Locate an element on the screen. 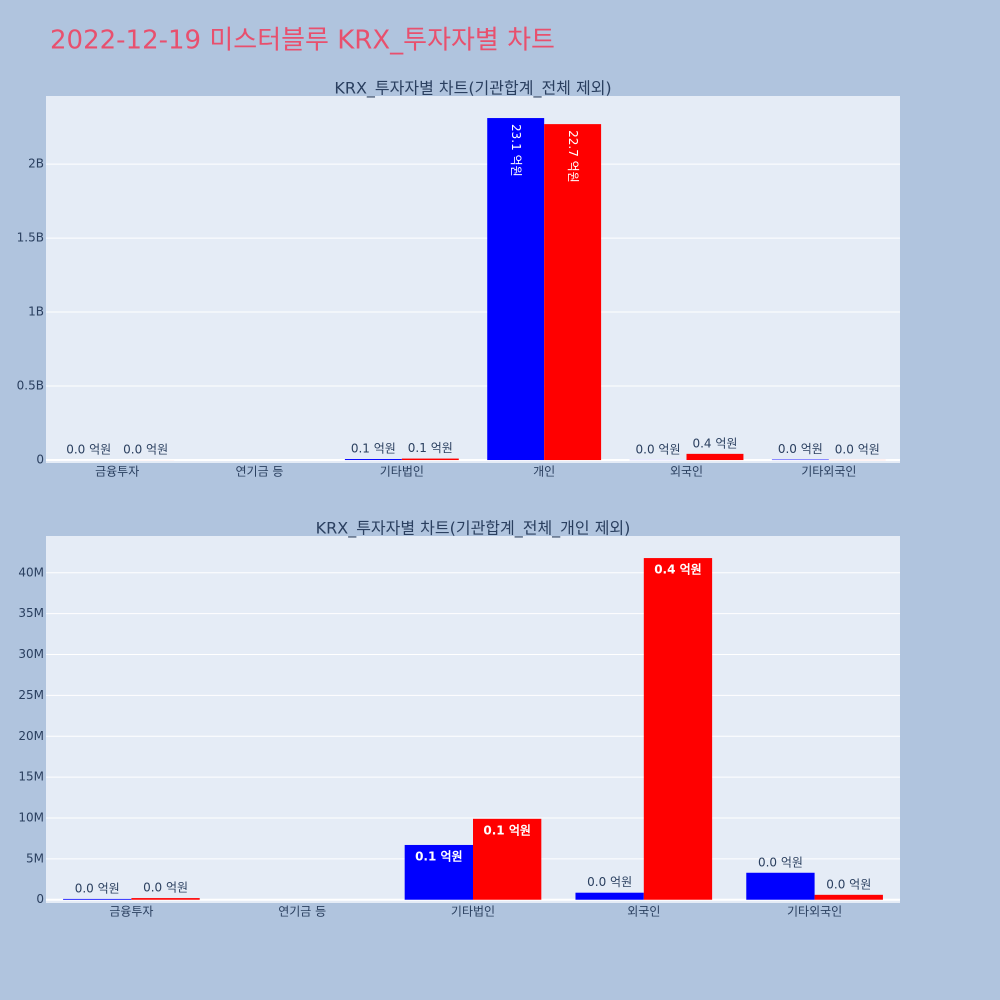  x-tick-label: 개인 is located at coordinates (544, 472).